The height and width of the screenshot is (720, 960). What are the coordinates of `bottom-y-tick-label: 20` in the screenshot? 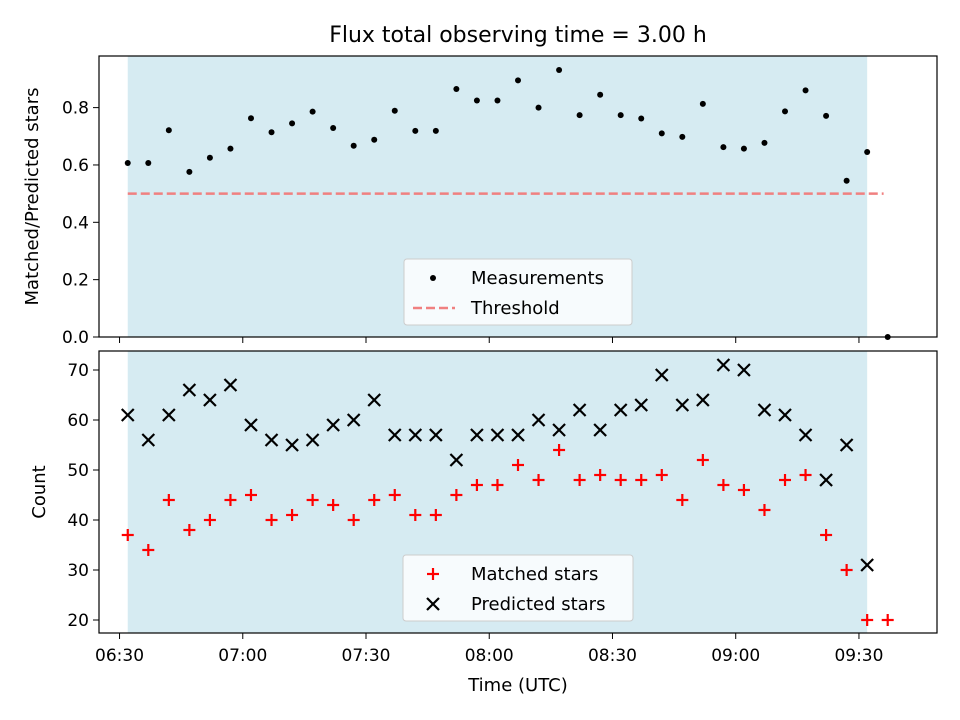 It's located at (78, 621).